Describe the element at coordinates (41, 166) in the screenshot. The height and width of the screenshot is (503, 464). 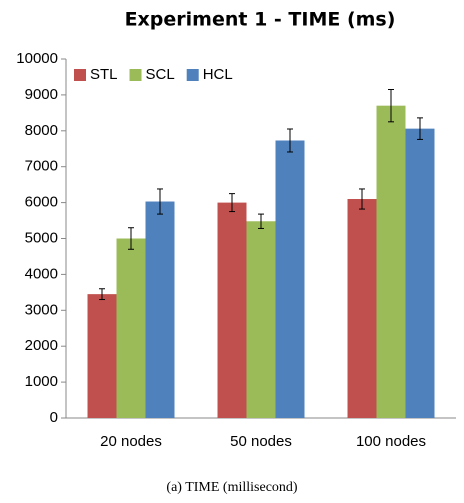
I see `y-tick-label: 7000` at that location.